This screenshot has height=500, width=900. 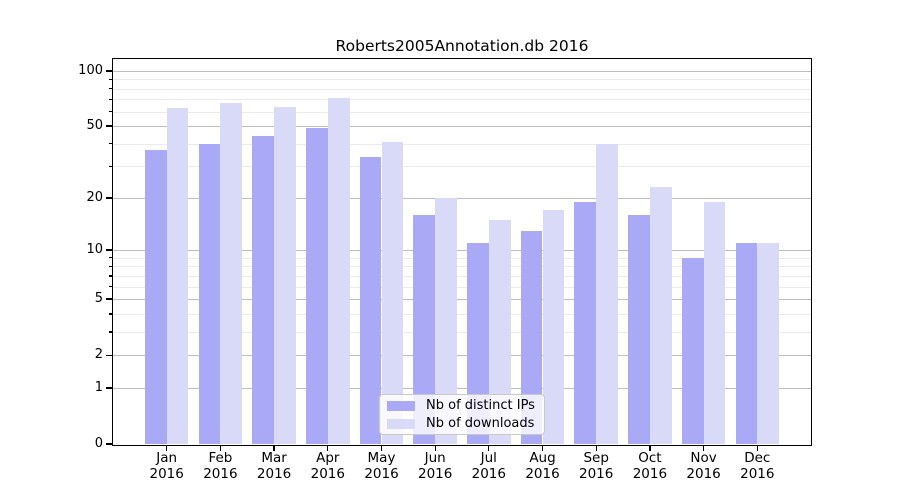 I want to click on x-tick-label-apr: Apr 2016, so click(x=328, y=466).